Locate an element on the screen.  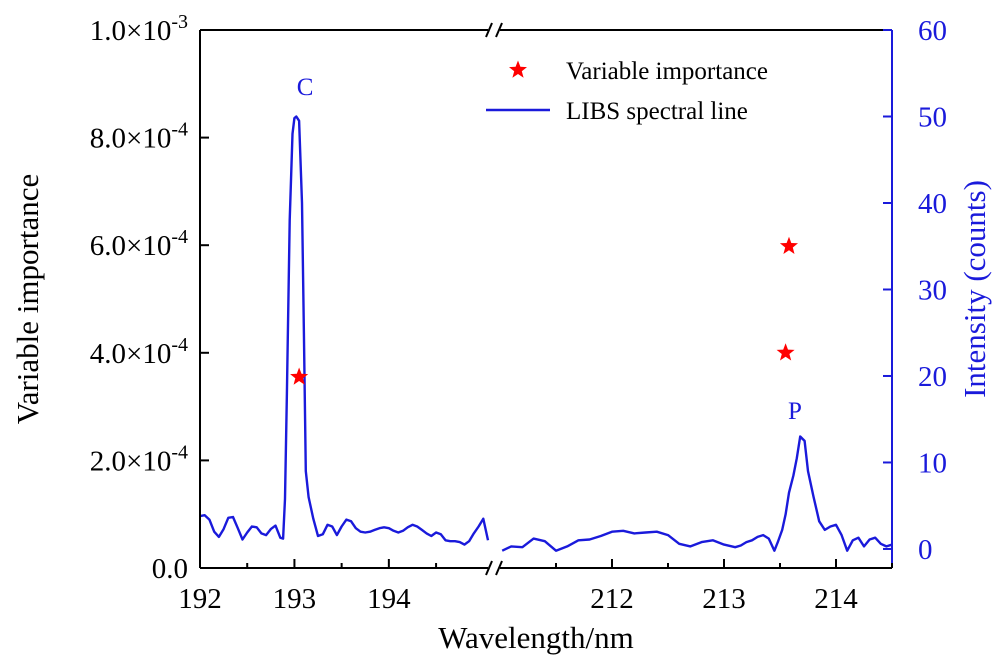
x-tick-label: 213 is located at coordinates (724, 599).